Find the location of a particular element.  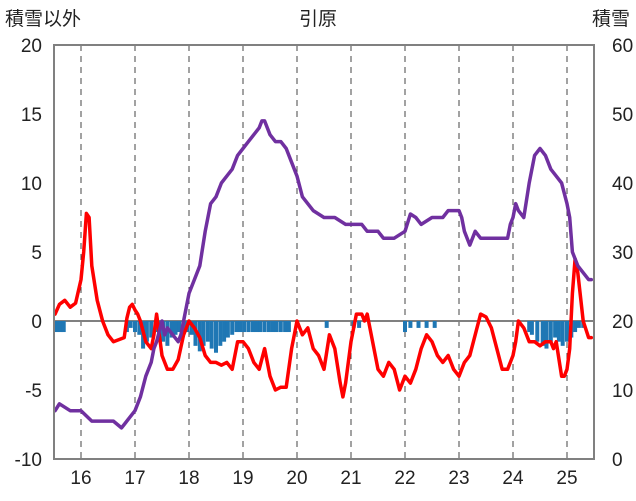

chart-title: 引原 is located at coordinates (318, 19).